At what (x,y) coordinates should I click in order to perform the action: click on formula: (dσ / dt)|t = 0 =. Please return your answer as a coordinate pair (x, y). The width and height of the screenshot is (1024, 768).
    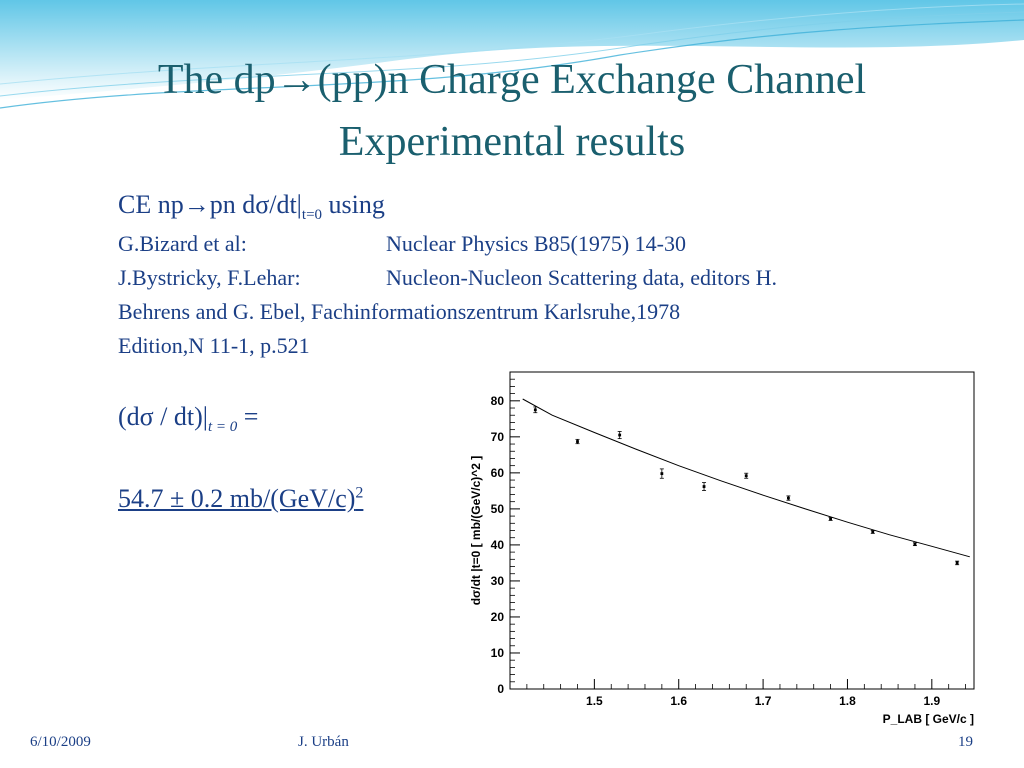
    Looking at the image, I should click on (188, 419).